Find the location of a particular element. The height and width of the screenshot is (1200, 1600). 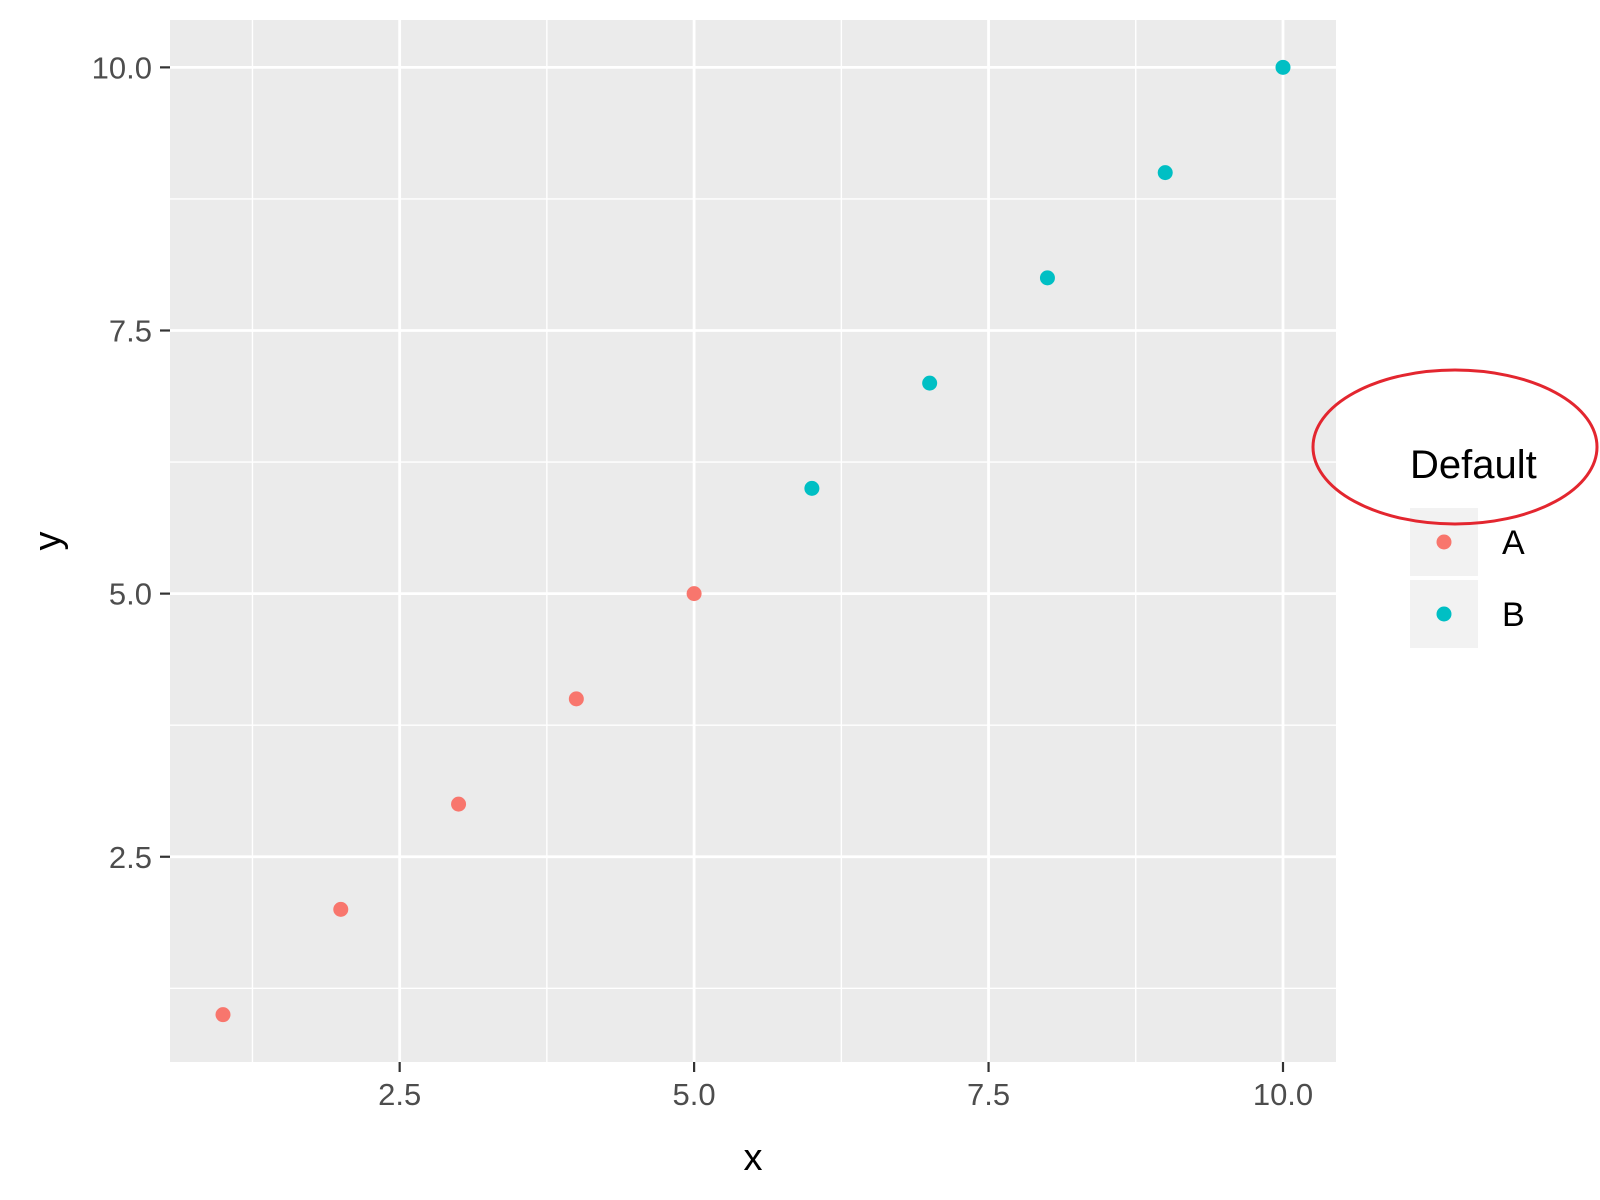

legend-title: Default is located at coordinates (1473, 465).